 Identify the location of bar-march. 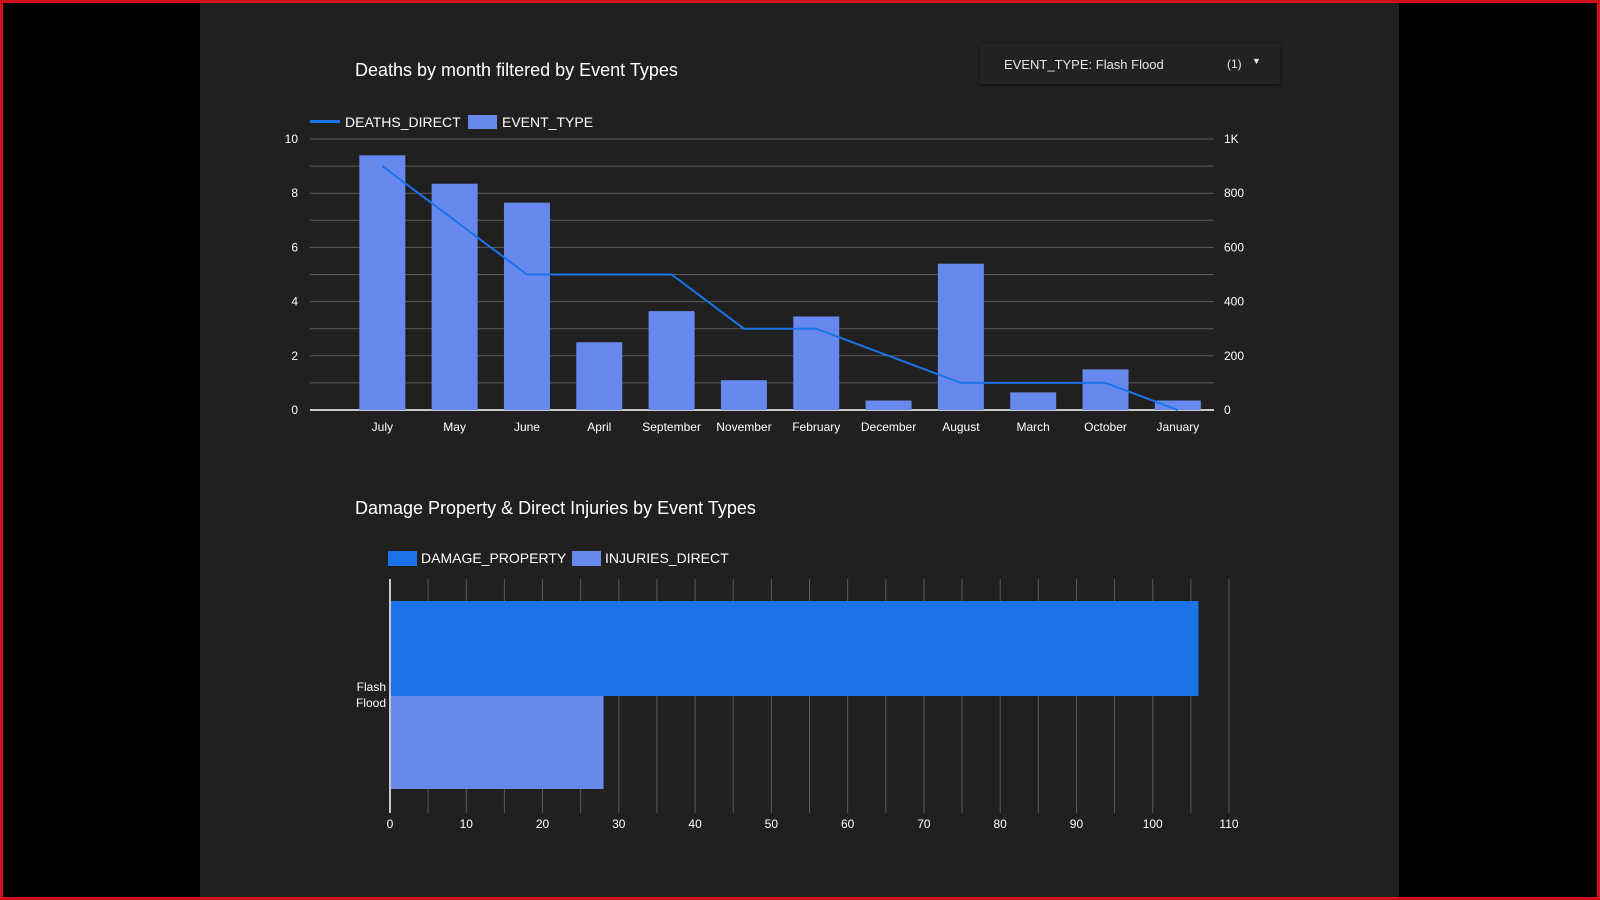
(1033, 401).